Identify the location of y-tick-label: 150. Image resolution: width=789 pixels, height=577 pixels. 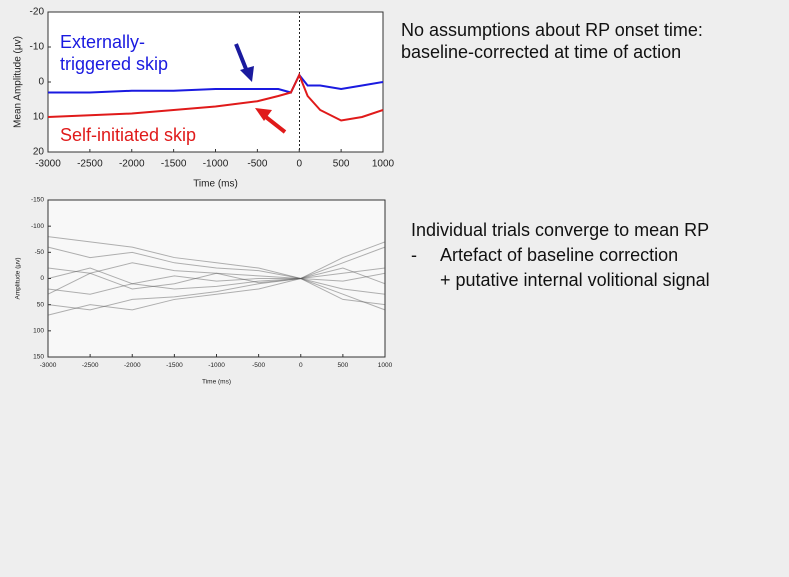
(38, 357).